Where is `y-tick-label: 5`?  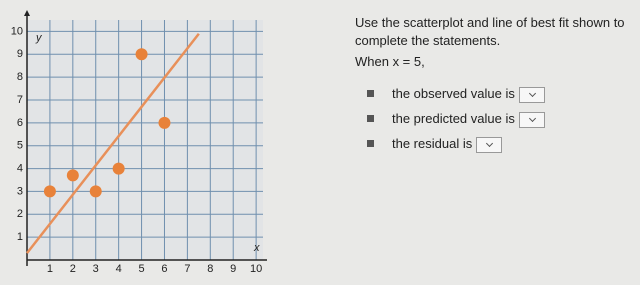 y-tick-label: 5 is located at coordinates (20, 146).